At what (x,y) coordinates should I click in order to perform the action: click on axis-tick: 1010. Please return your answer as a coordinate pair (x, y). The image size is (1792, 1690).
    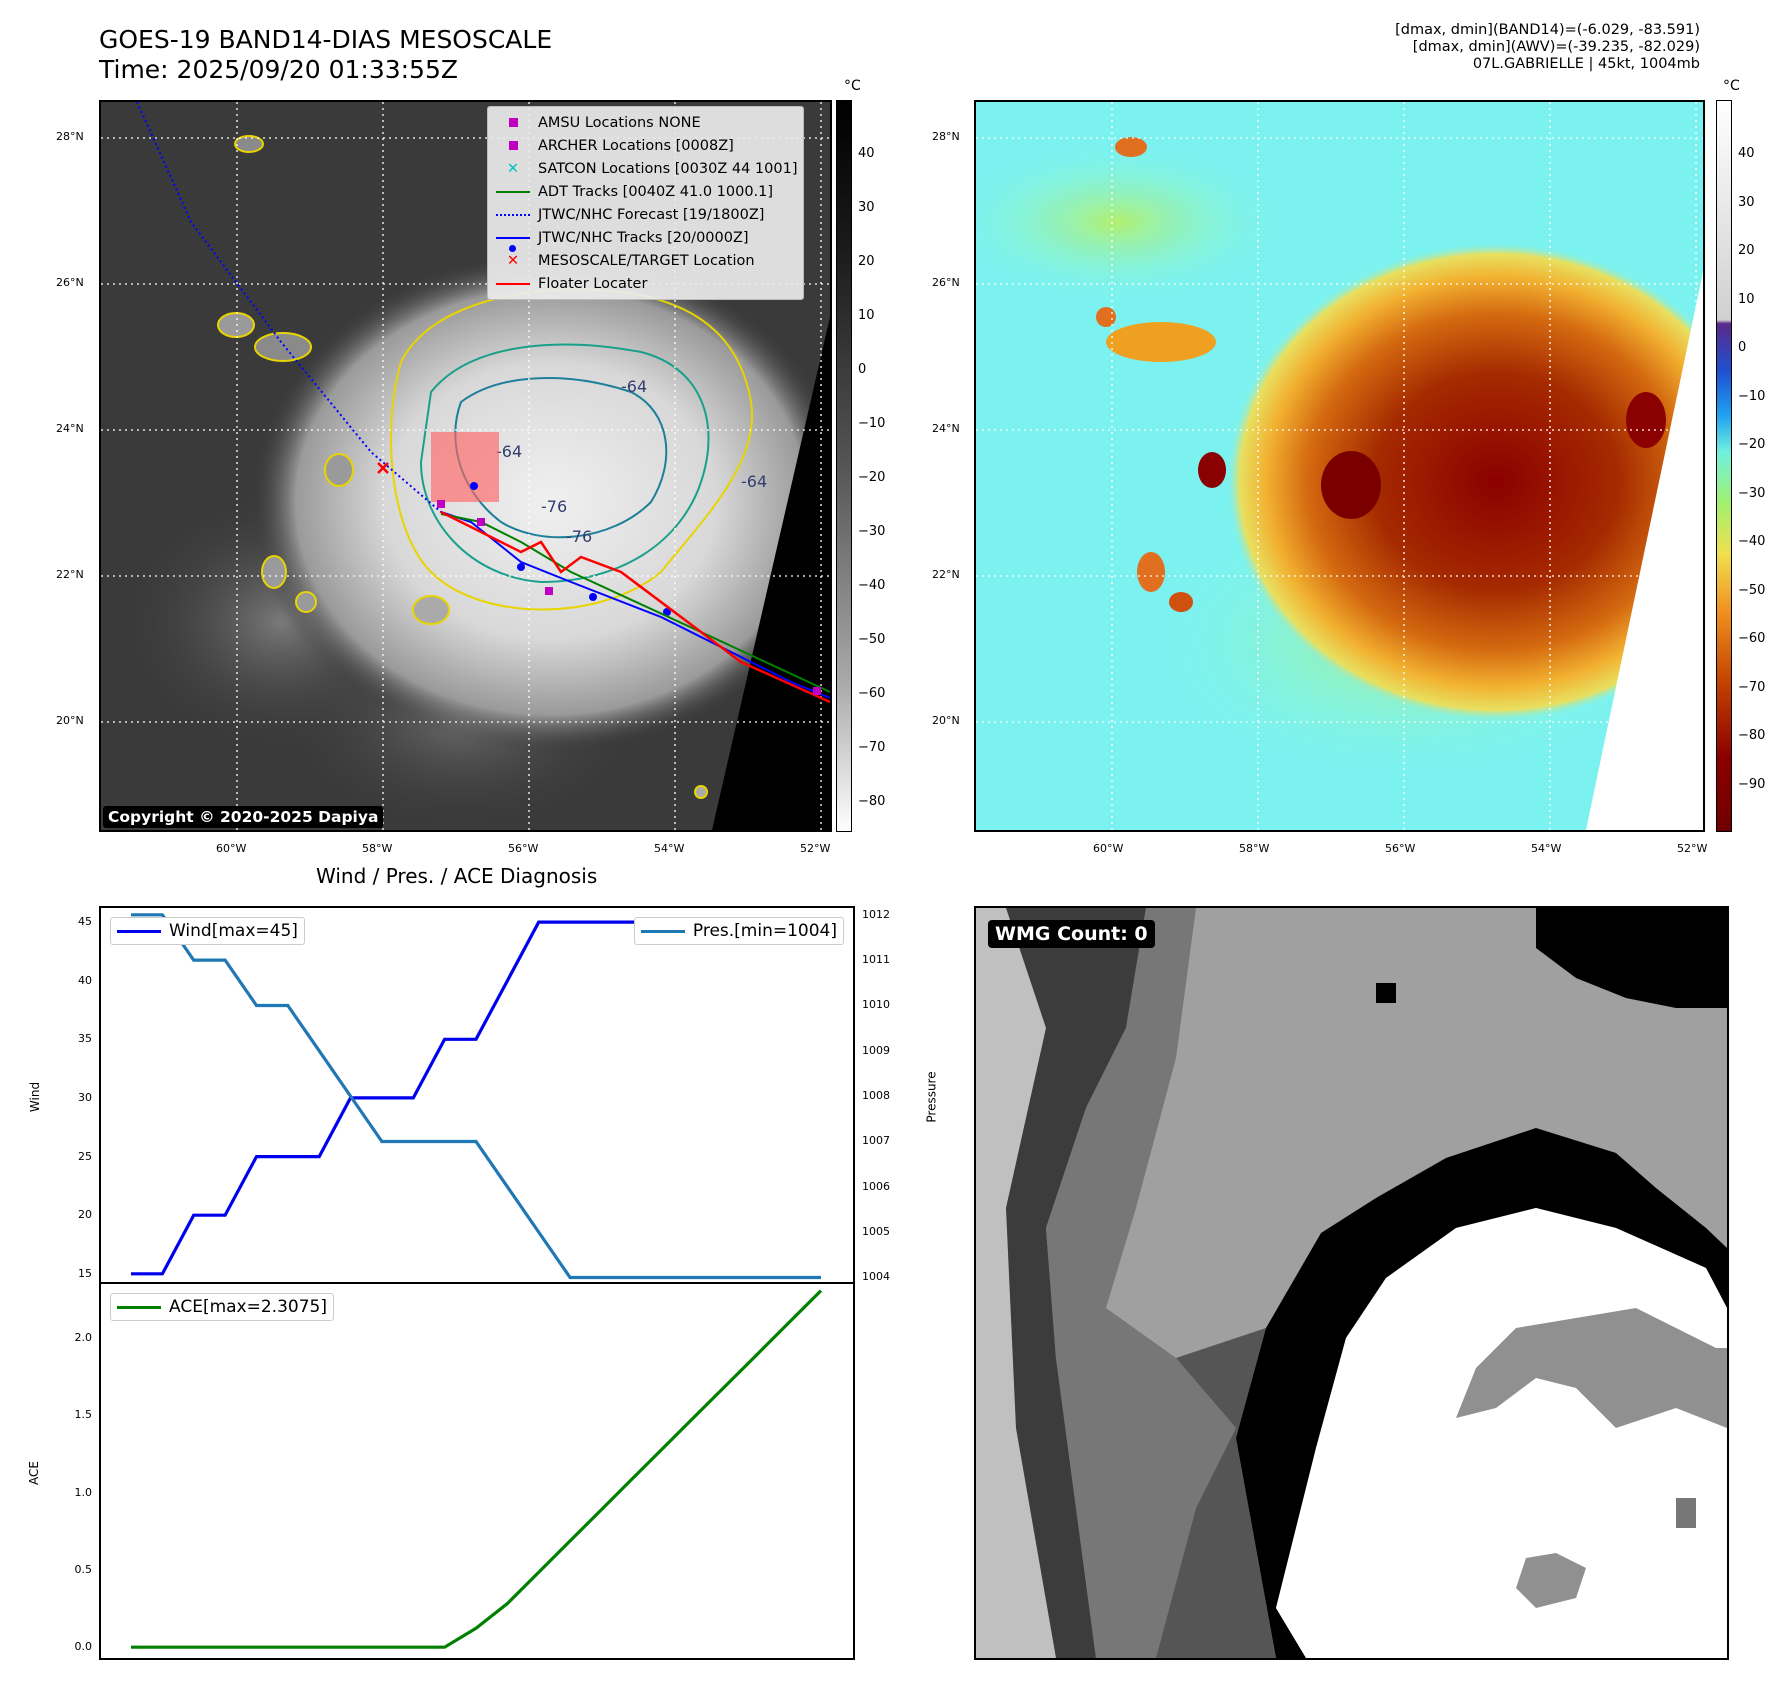
    Looking at the image, I should click on (876, 1005).